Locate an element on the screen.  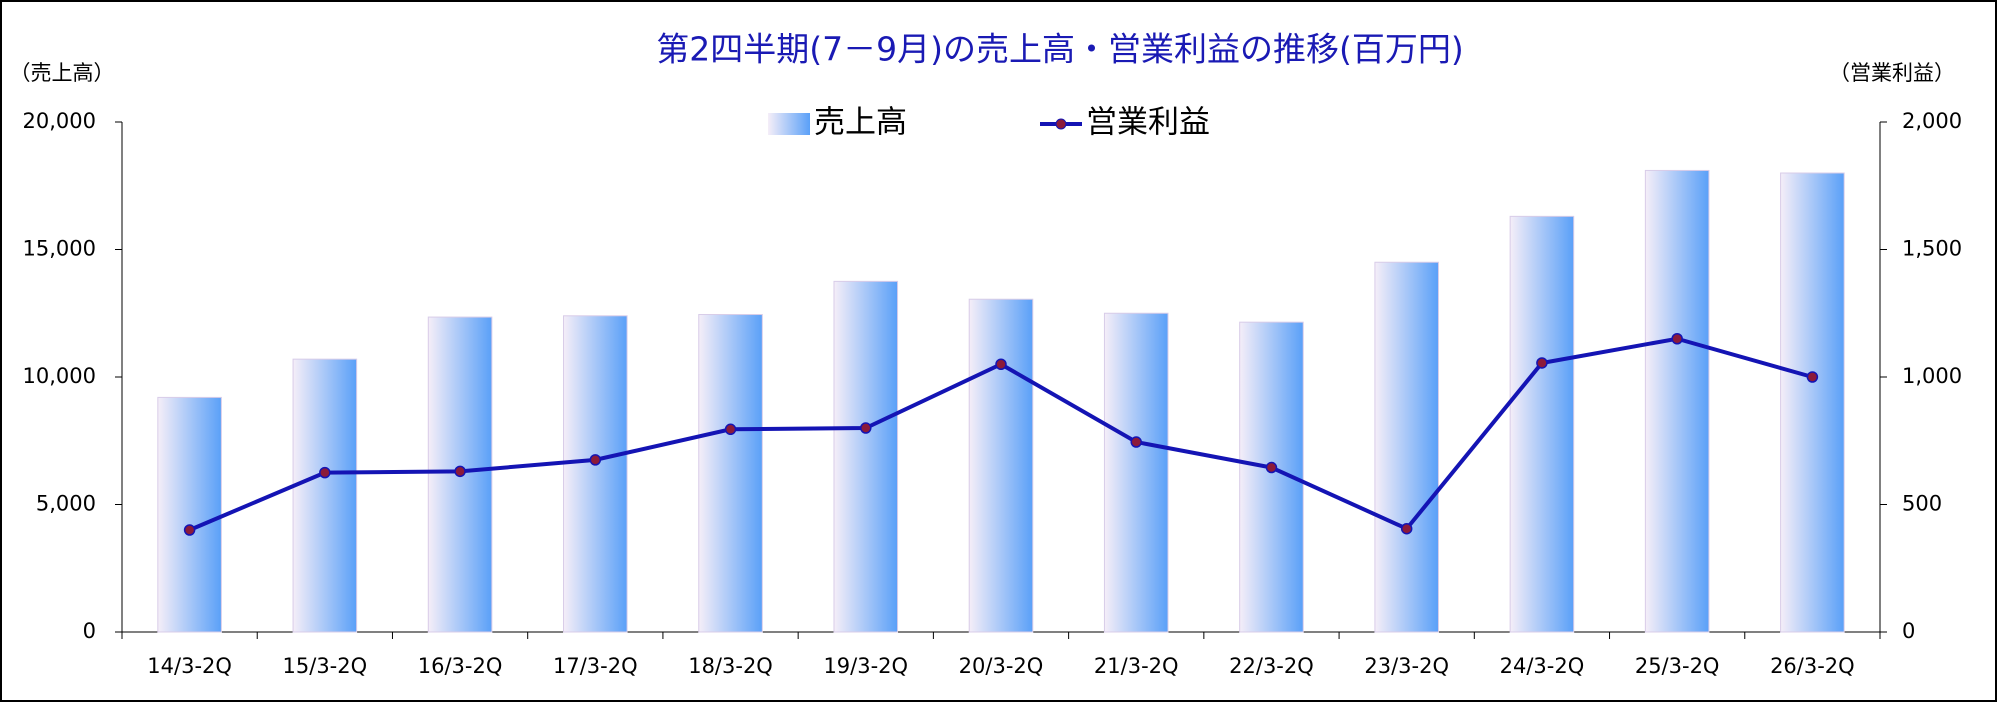
x-tick-label: 16/3-2Q is located at coordinates (460, 666).